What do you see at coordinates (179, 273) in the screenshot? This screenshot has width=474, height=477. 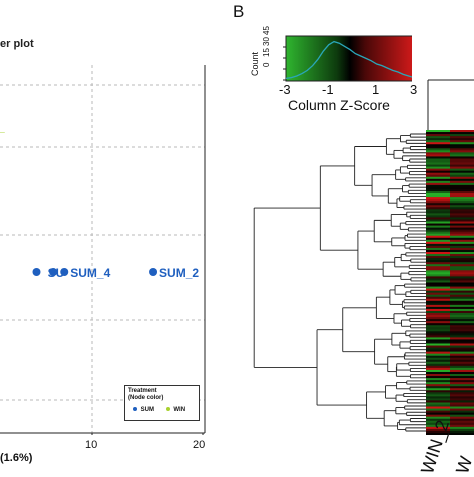 I see `point-label-sum-2: SUM_2` at bounding box center [179, 273].